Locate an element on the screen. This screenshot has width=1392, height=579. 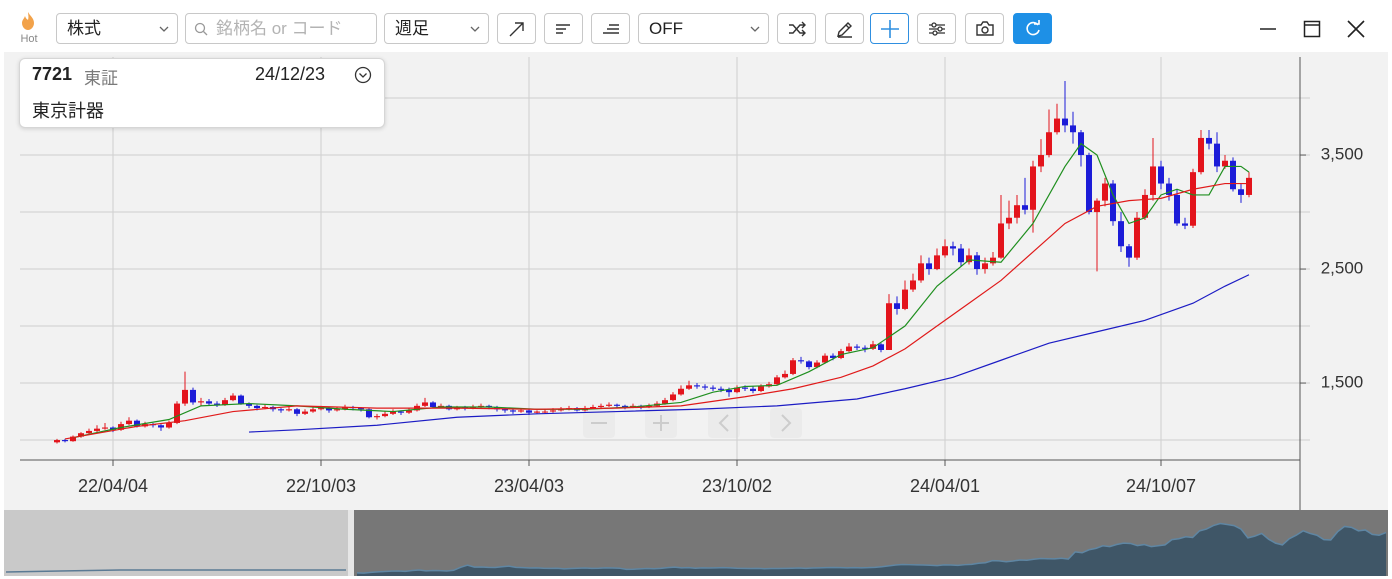
zoom-out-button is located at coordinates (599, 423).